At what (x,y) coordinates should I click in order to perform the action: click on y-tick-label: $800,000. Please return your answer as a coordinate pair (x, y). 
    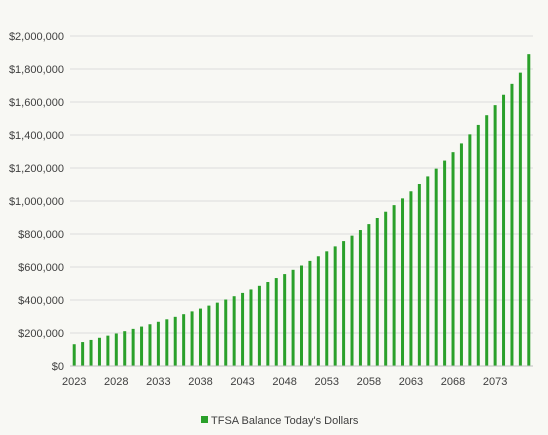
    Looking at the image, I should click on (41, 235).